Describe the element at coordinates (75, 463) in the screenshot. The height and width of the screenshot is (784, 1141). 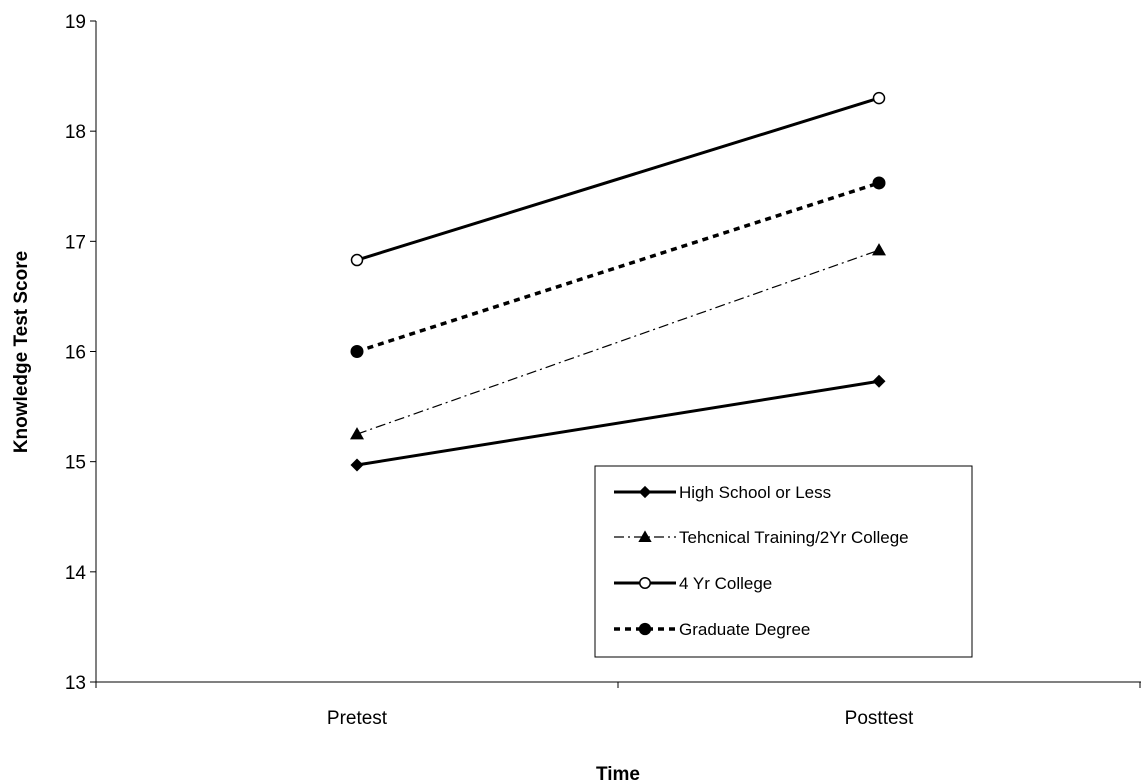
I see `y-tick-label: 15` at that location.